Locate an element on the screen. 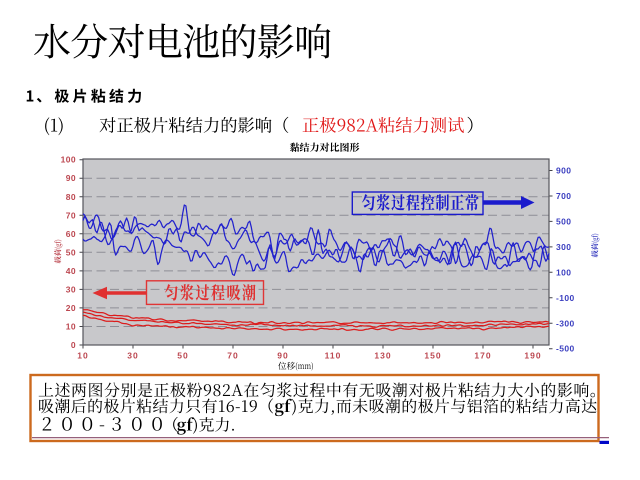  svg-text: -100 is located at coordinates (565, 298).